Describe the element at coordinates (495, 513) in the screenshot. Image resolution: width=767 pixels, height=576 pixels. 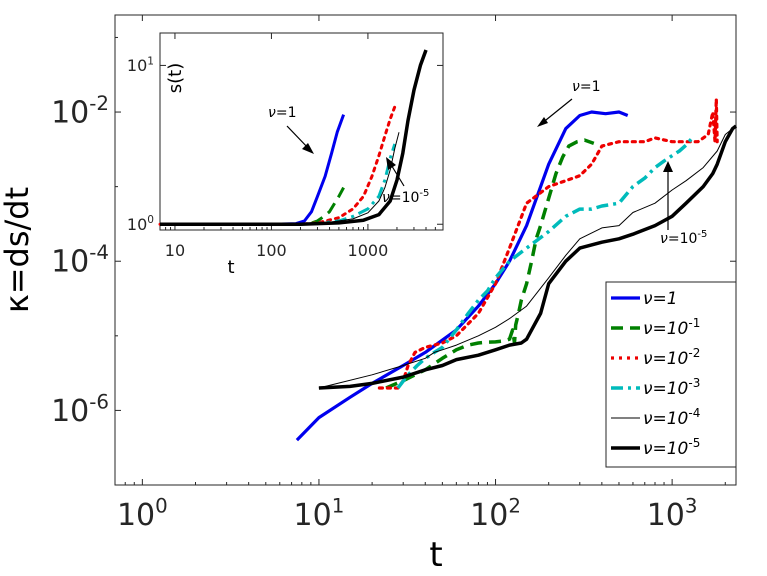
I see `main-x-tick-label-2: 10²` at that location.